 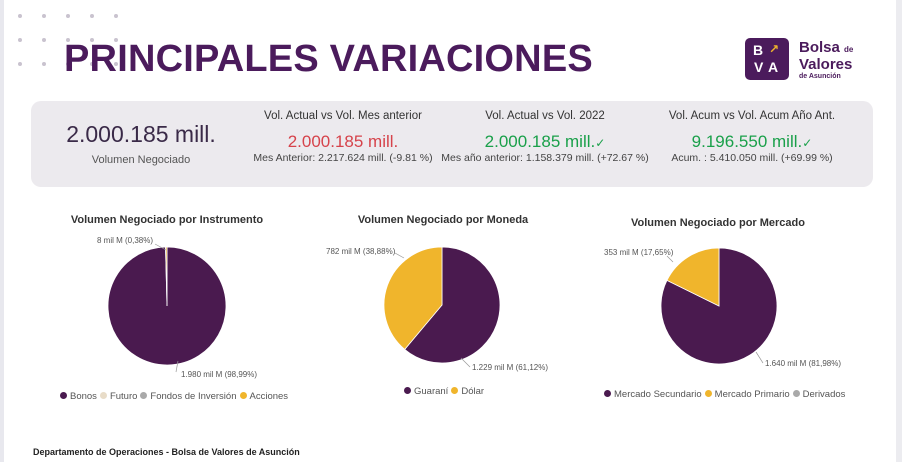 I want to click on kpi-card-subtext: Acum. : 5.410.050 mill. (+69.99 %), so click(x=752, y=158).